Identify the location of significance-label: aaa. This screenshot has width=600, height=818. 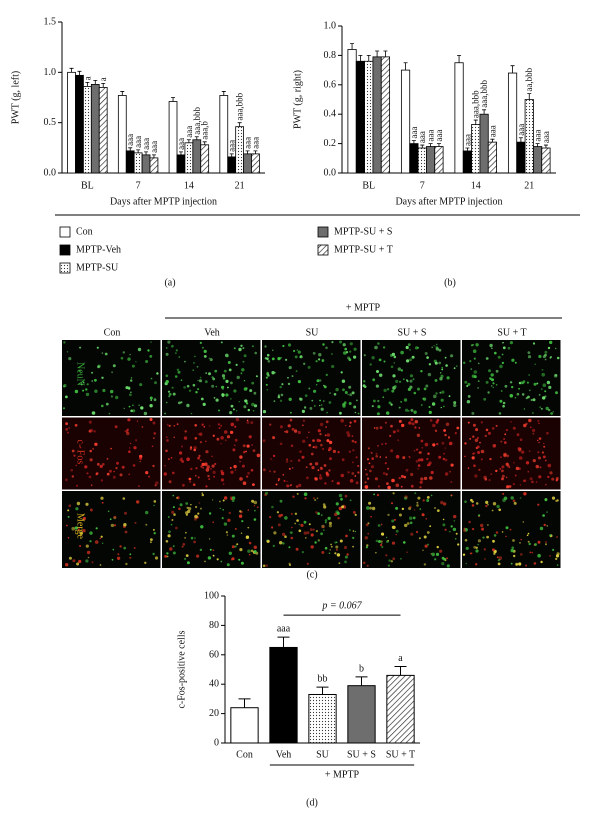
(492, 131).